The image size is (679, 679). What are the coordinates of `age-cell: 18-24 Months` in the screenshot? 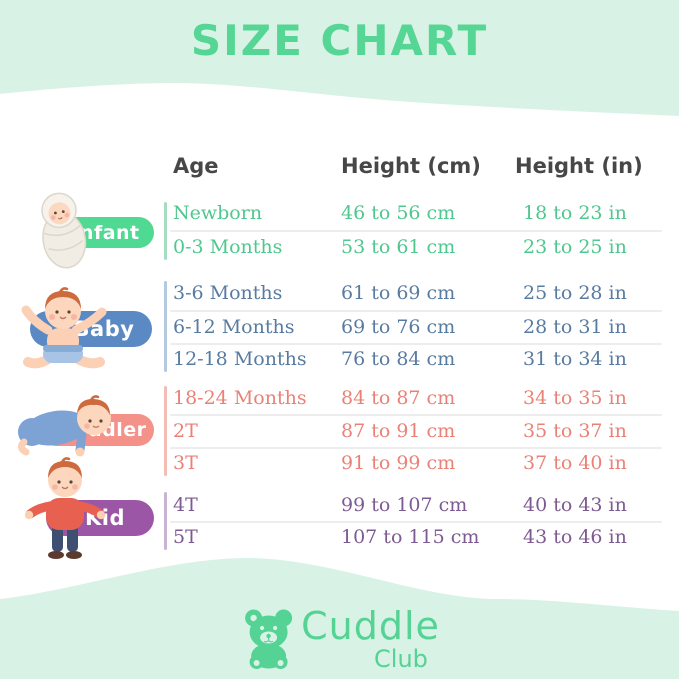 It's located at (240, 398).